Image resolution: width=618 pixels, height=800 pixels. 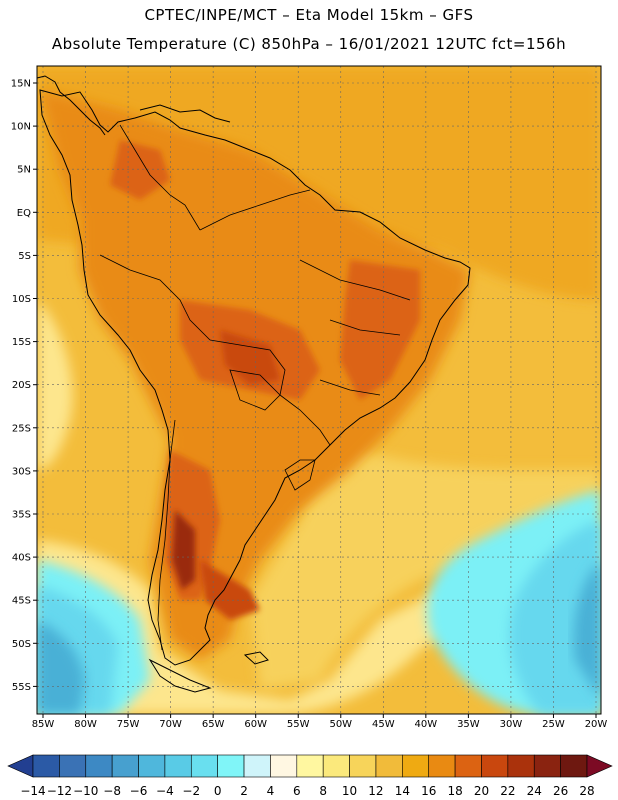 I want to click on lat-label-55s: 55S, so click(x=21, y=687).